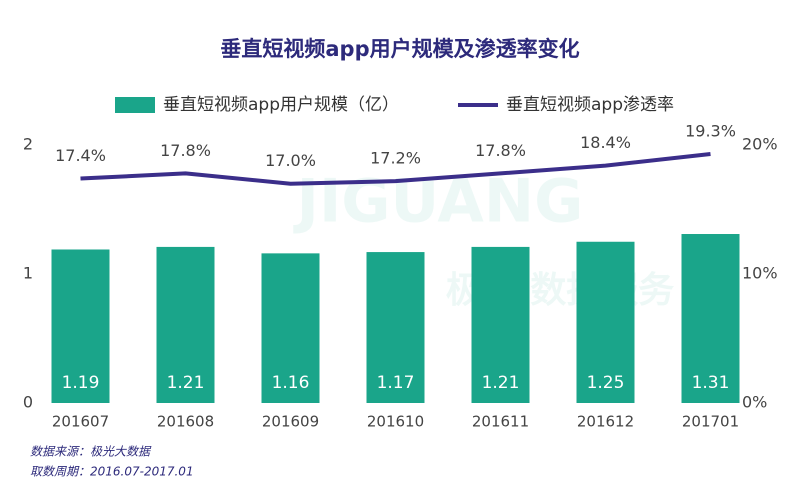  What do you see at coordinates (290, 160) in the screenshot?
I see `line-value-label: 17.0%` at bounding box center [290, 160].